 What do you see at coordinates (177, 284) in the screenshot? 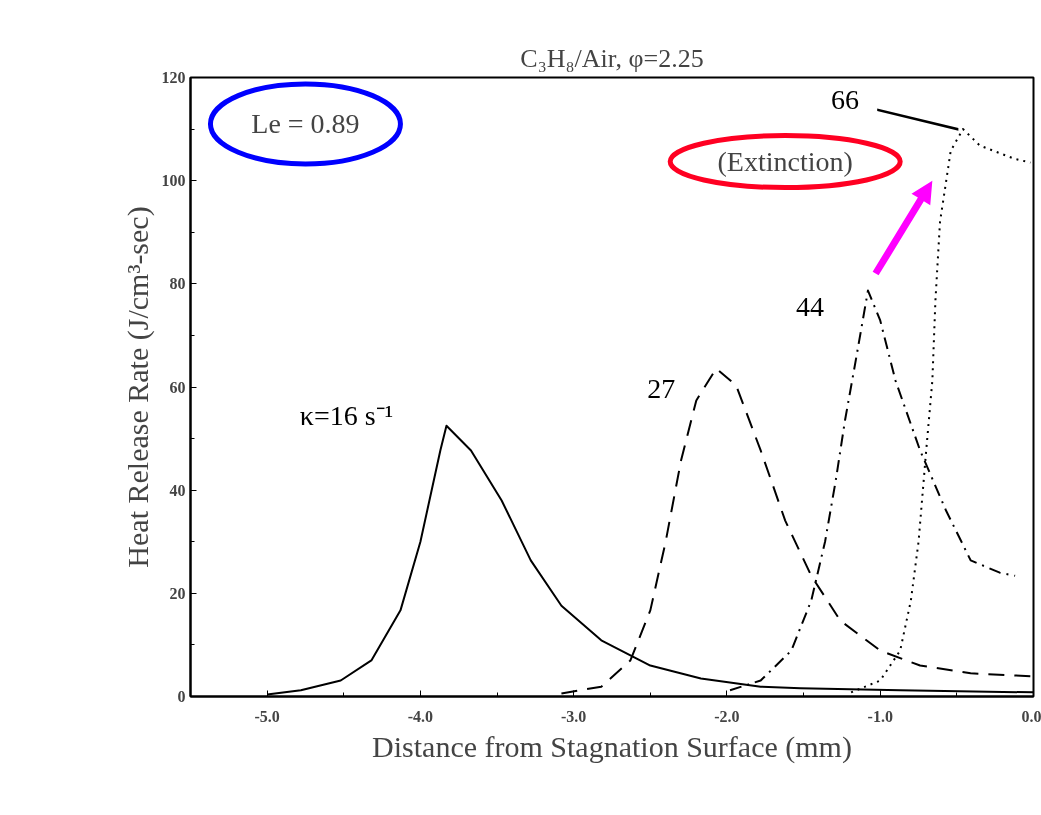
I see `y-tick-label: 80` at bounding box center [177, 284].